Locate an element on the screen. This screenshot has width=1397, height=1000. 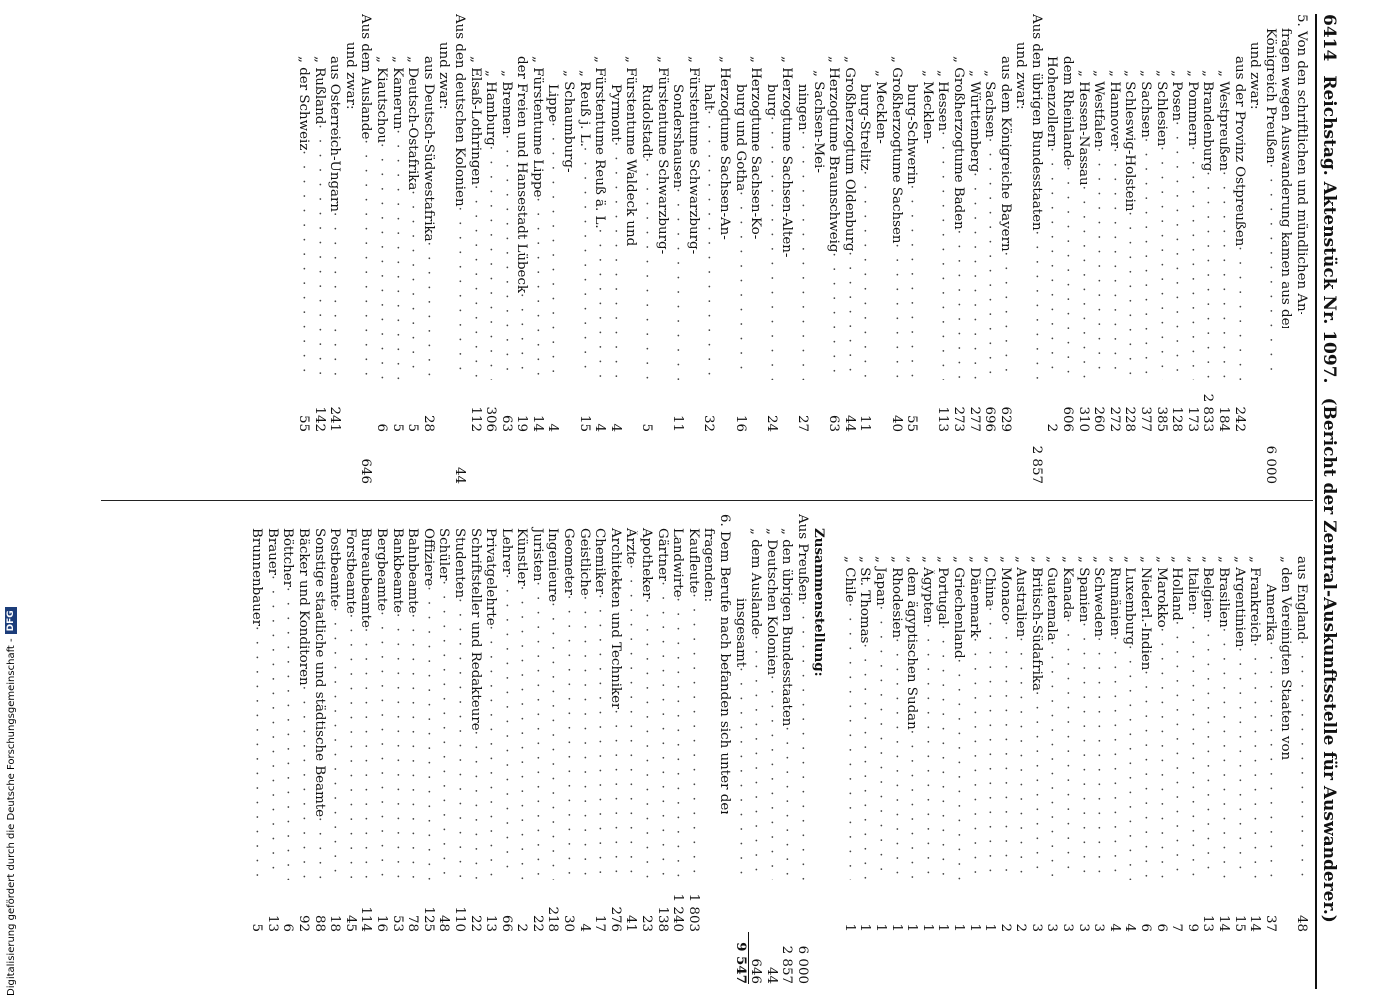
row-label: „ Luxemburg is located at coordinates (1130, 601).